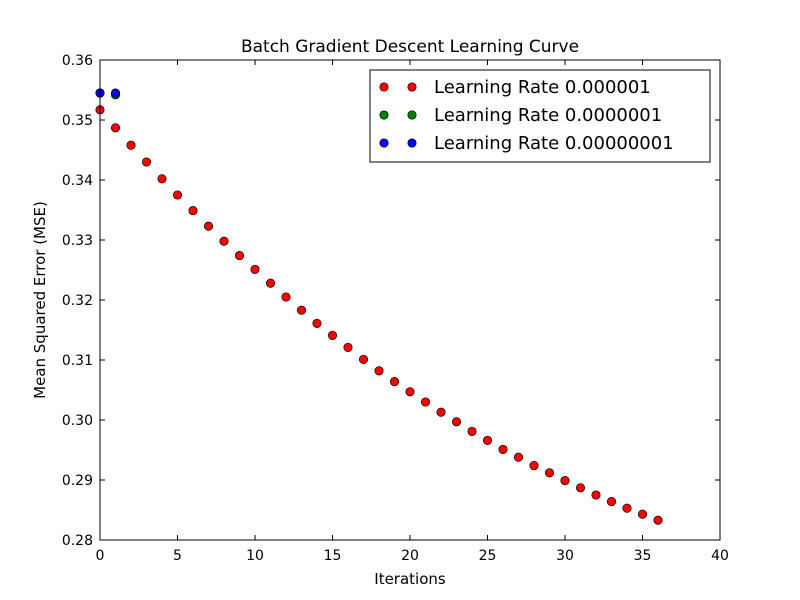  Describe the element at coordinates (77, 241) in the screenshot. I see `y-tick-label: 0.33` at that location.